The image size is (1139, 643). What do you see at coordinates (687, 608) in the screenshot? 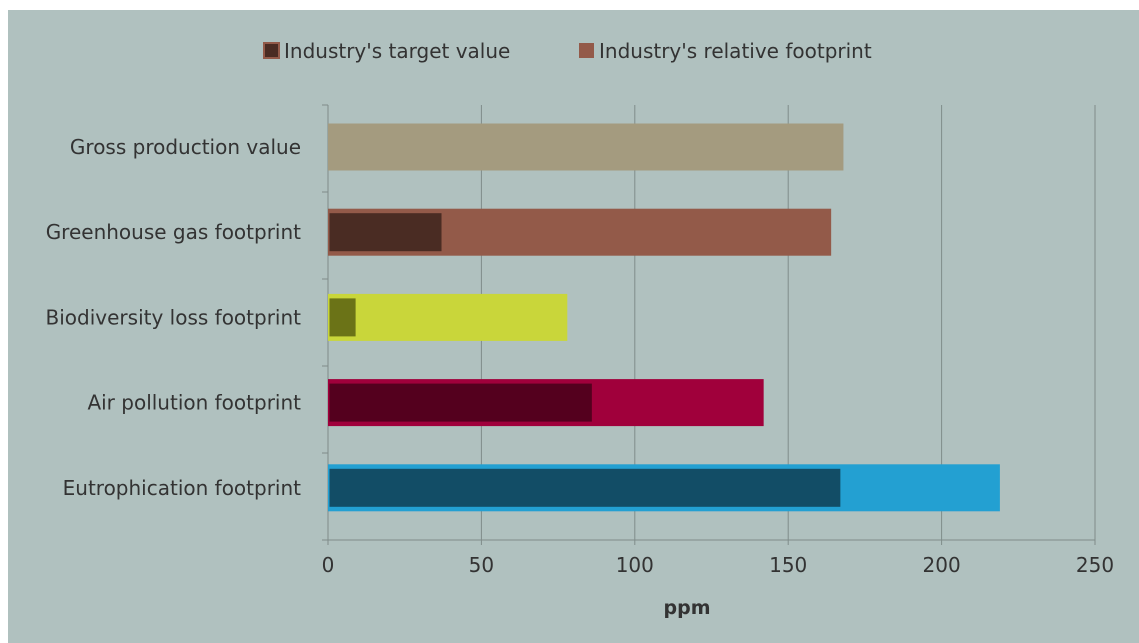
I see `x-axis-title: ppm` at bounding box center [687, 608].